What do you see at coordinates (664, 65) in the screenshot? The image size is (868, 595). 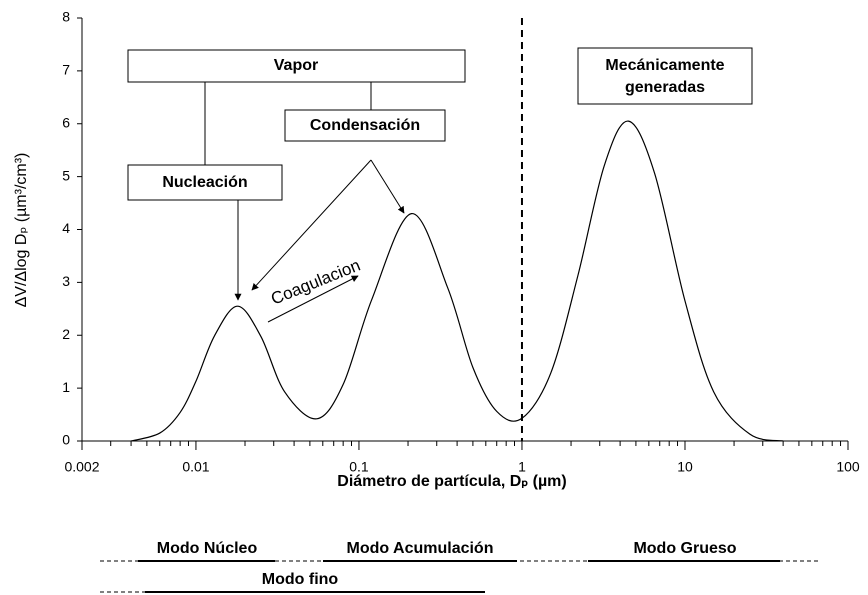 I see `annotation: Mecánicamente` at bounding box center [664, 65].